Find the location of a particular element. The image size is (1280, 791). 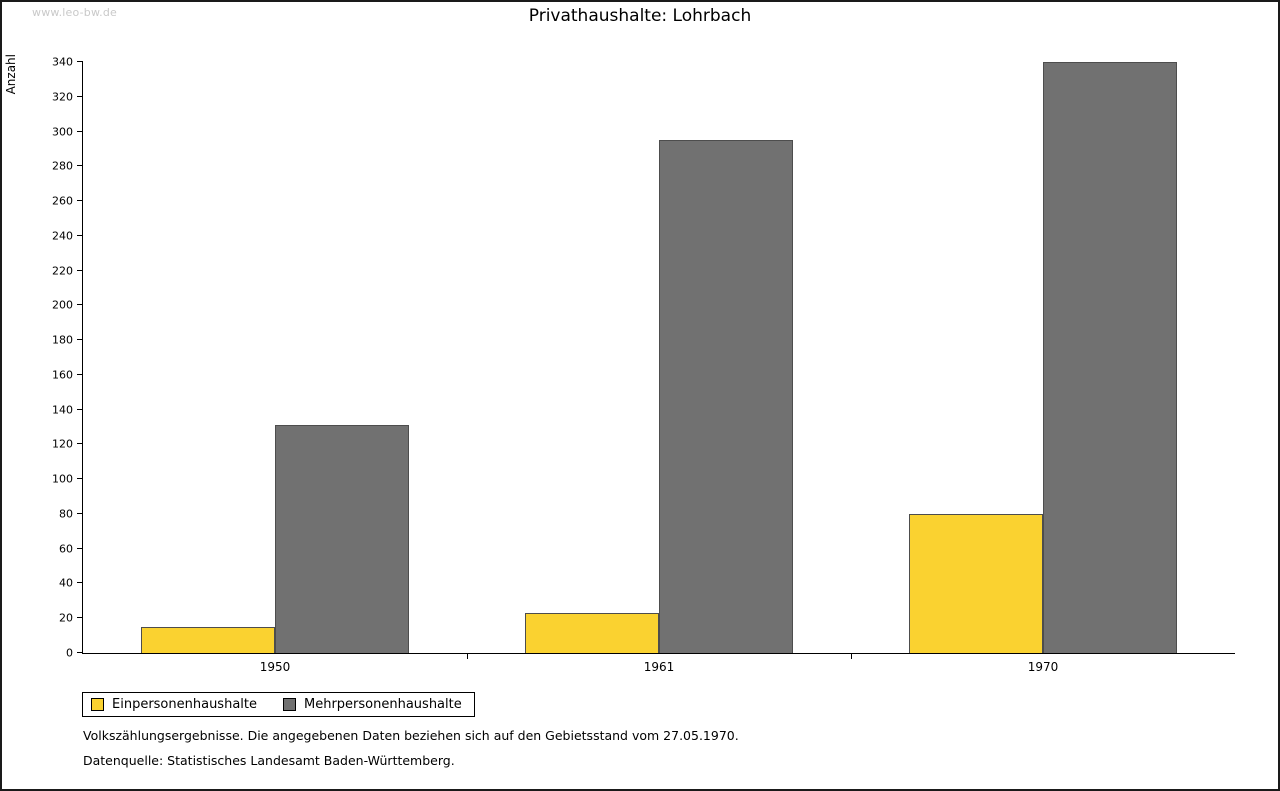

bar-1961-einpersonen is located at coordinates (592, 633).